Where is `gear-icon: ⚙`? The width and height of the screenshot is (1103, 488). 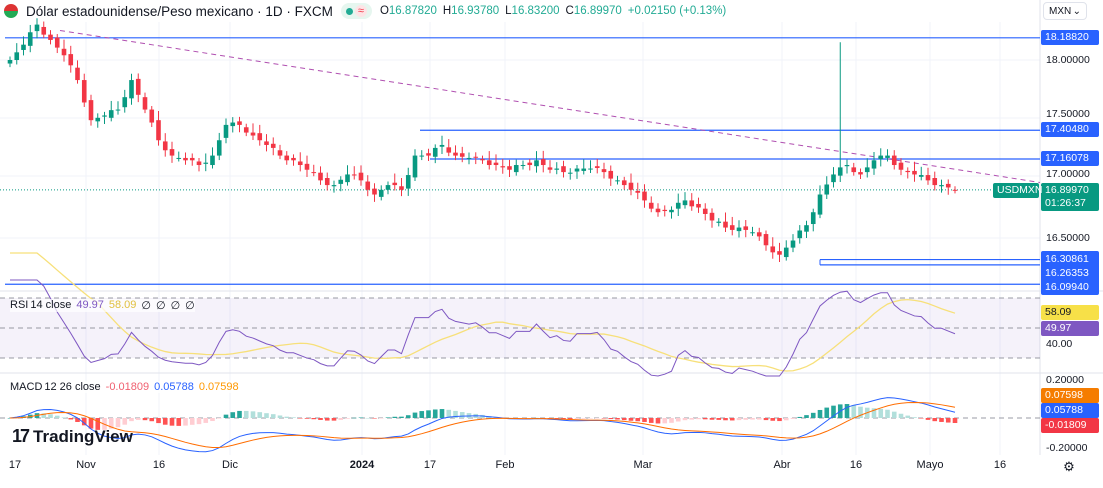 gear-icon: ⚙ is located at coordinates (1069, 466).